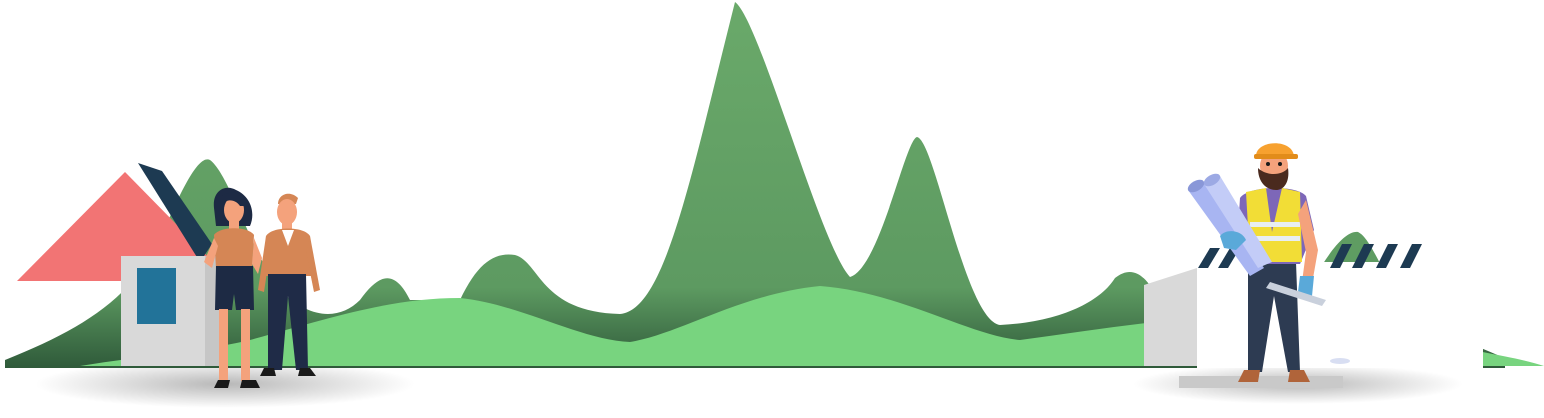 Image resolution: width=1544 pixels, height=418 pixels. What do you see at coordinates (1340, 361) in the screenshot?
I see `barrier-light` at bounding box center [1340, 361].